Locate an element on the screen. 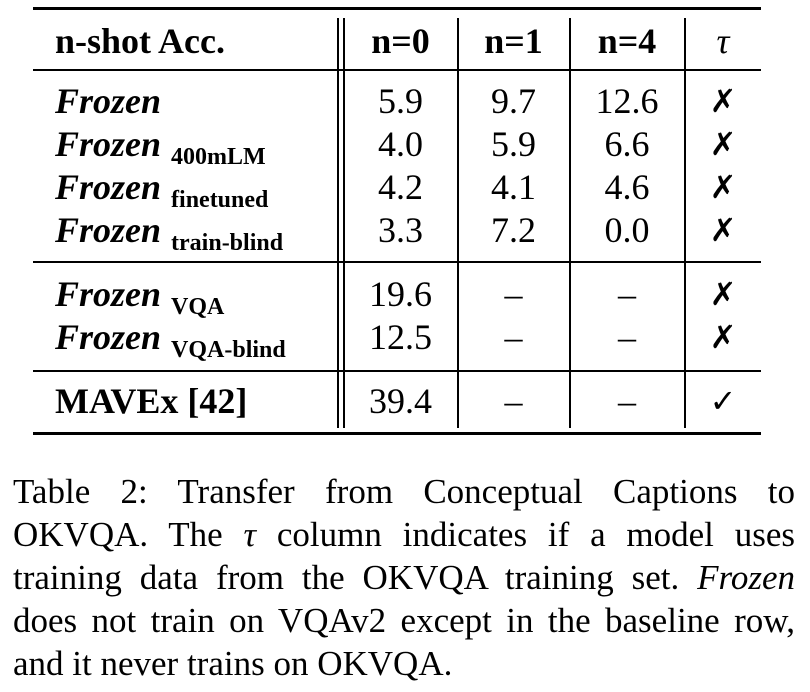 This screenshot has width=810, height=692. model-name: MAVEx [42] is located at coordinates (151, 401).